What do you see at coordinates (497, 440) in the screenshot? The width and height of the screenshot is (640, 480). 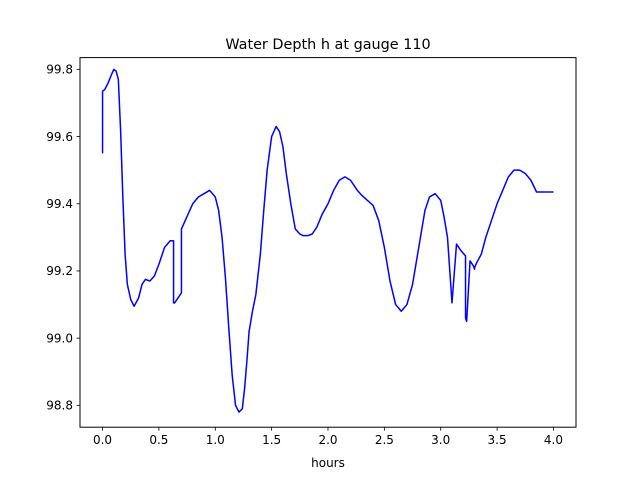 I see `x-tick-label: 3.5` at bounding box center [497, 440].